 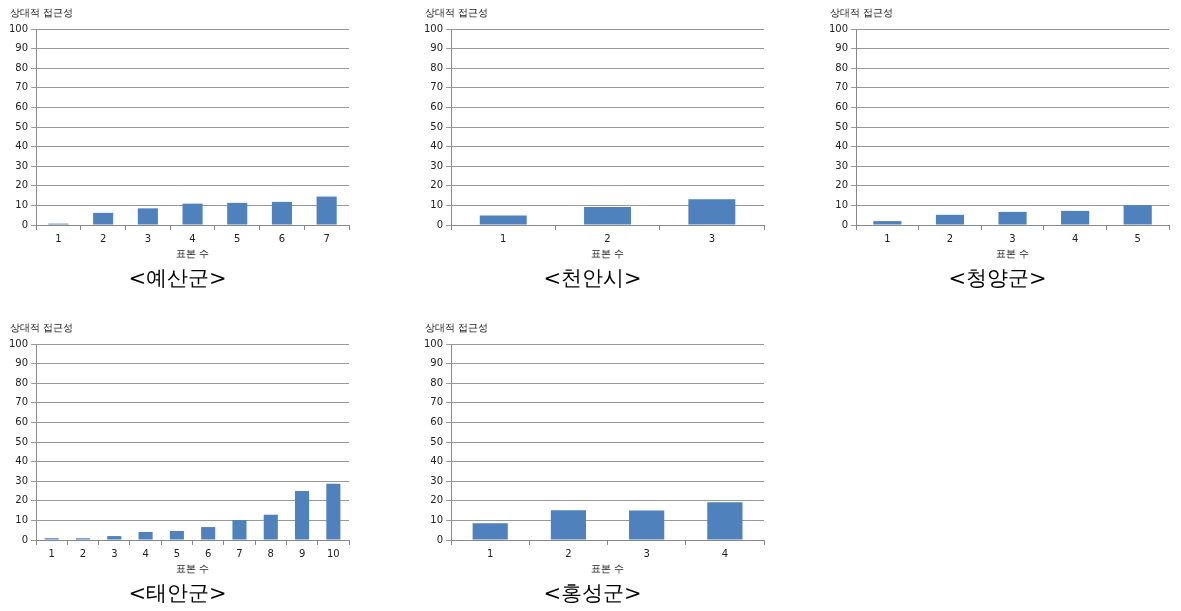 What do you see at coordinates (270, 553) in the screenshot?
I see `x-tick-label: 8` at bounding box center [270, 553].